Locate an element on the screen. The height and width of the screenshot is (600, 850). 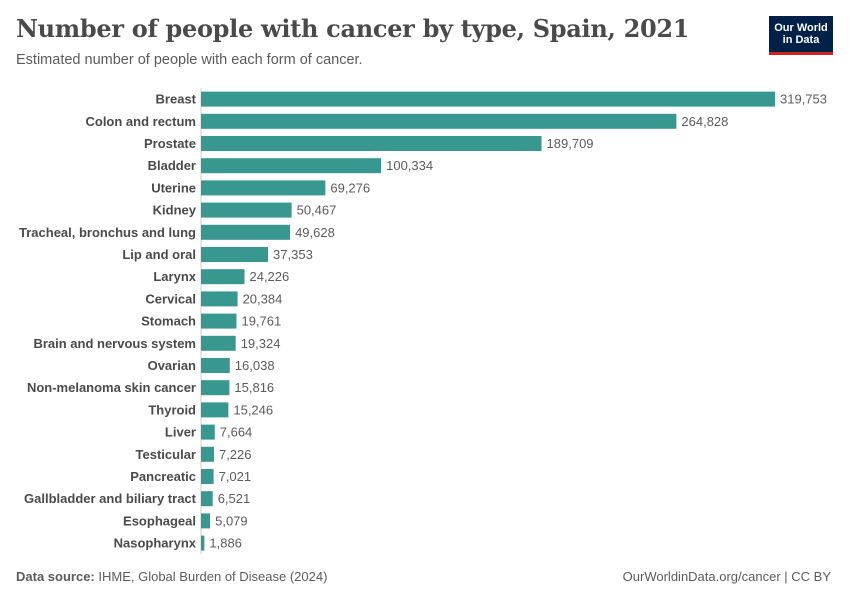
owid-logo: Our World in Data is located at coordinates (801, 35).